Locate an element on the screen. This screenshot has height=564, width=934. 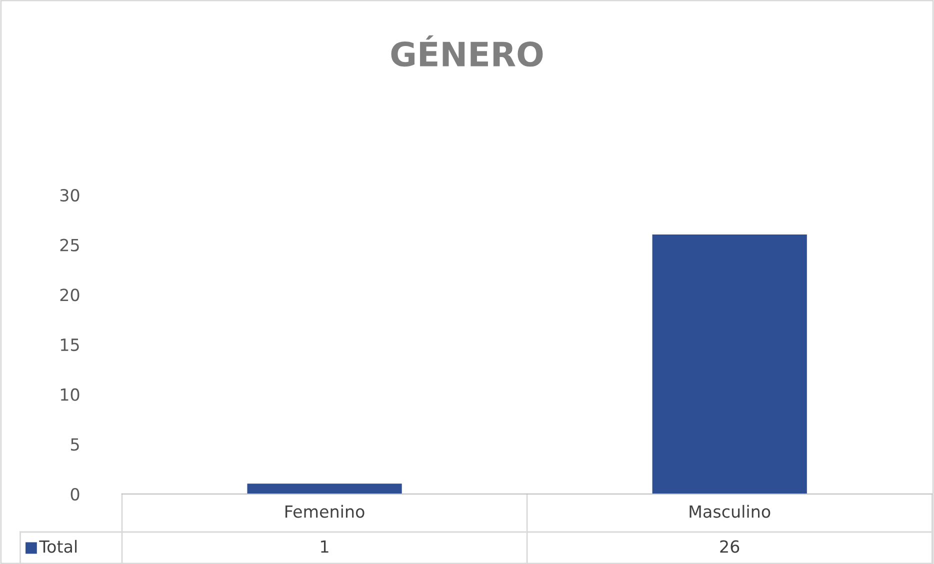
data-label: 26 is located at coordinates (730, 546).